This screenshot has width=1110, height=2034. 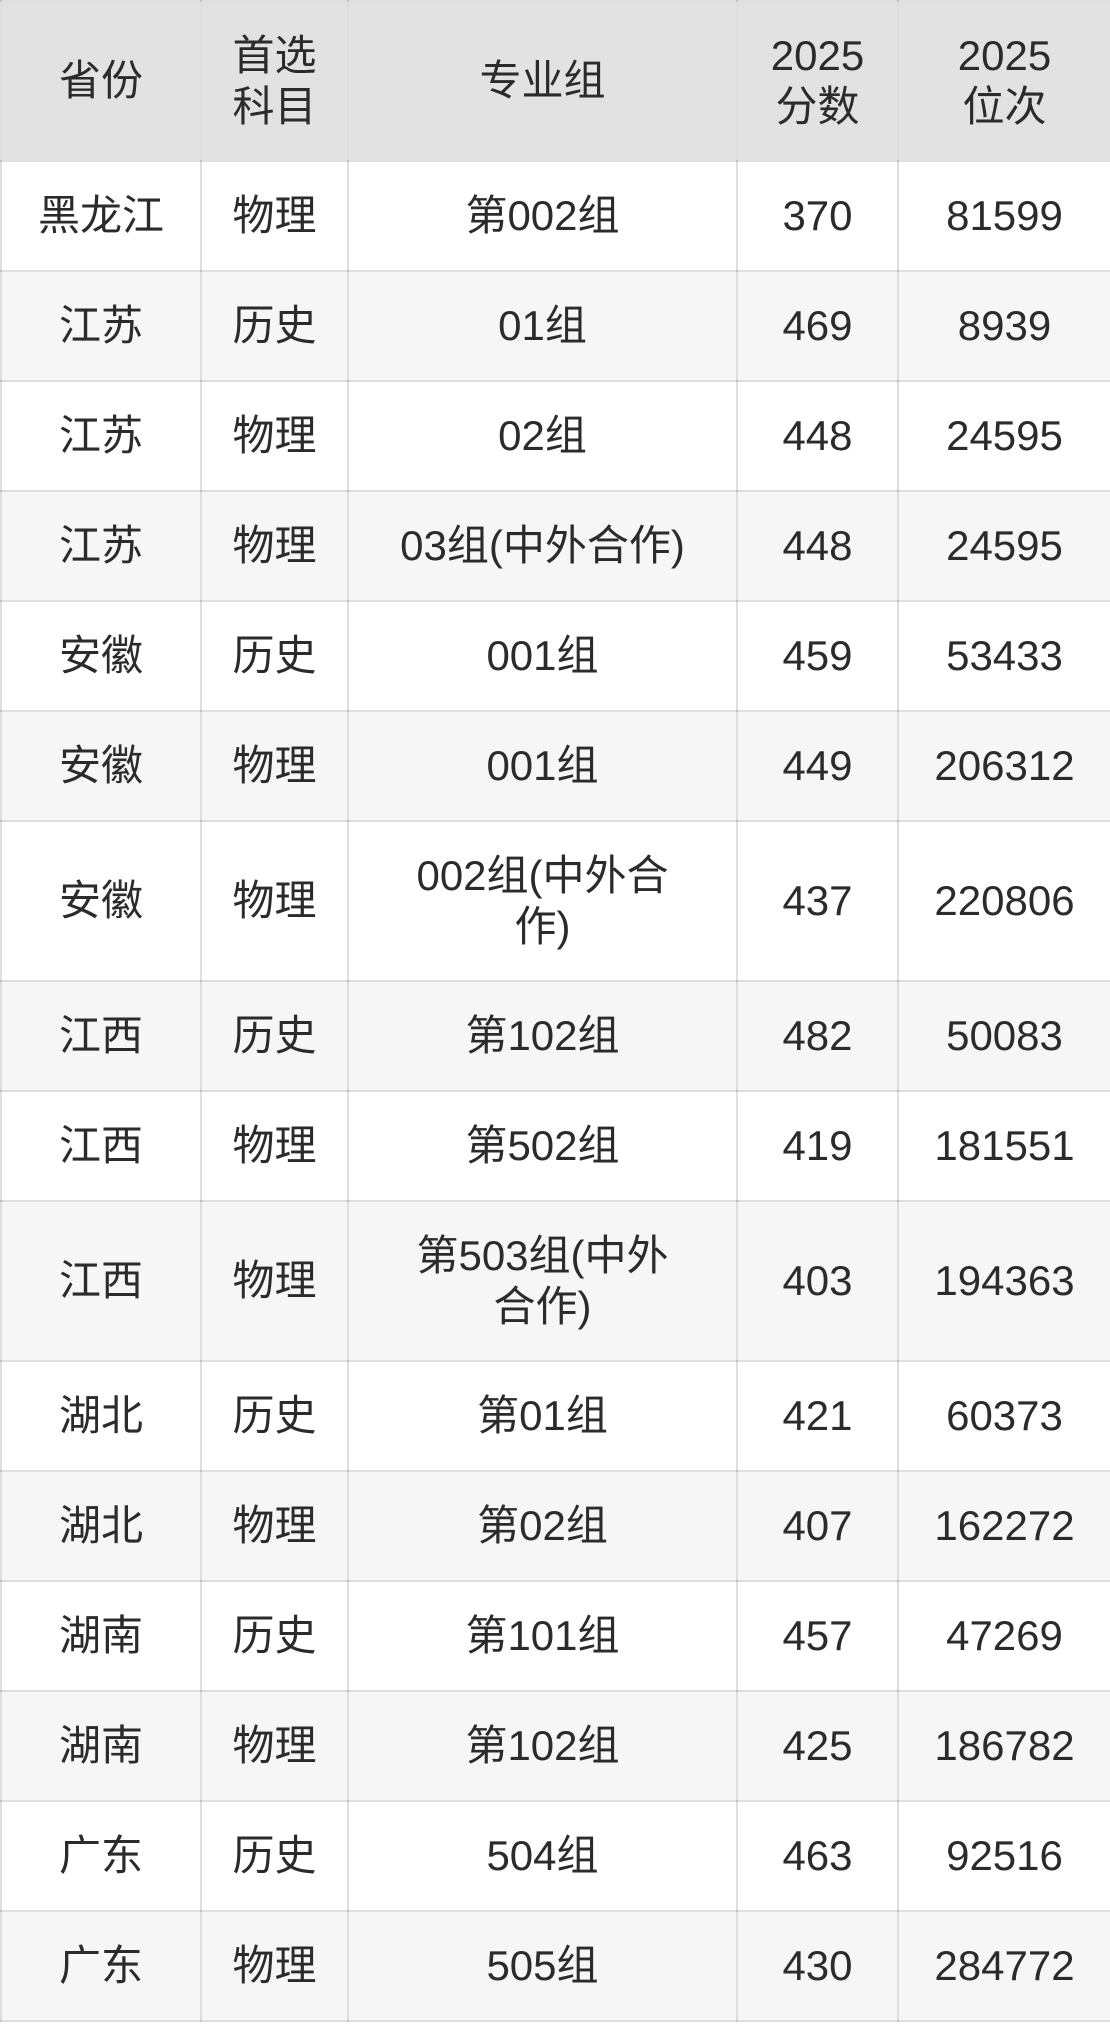 What do you see at coordinates (817, 81) in the screenshot?
I see `header-score-2025: 2025 分数` at bounding box center [817, 81].